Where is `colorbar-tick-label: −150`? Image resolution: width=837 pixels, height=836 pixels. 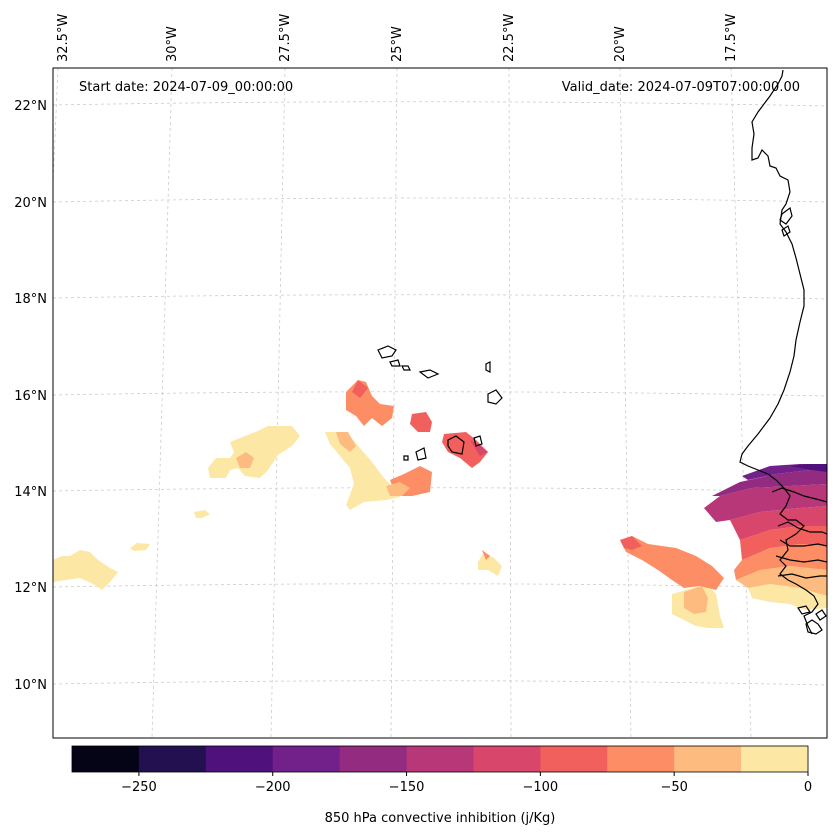
colorbar-tick-label: −150 is located at coordinates (407, 787).